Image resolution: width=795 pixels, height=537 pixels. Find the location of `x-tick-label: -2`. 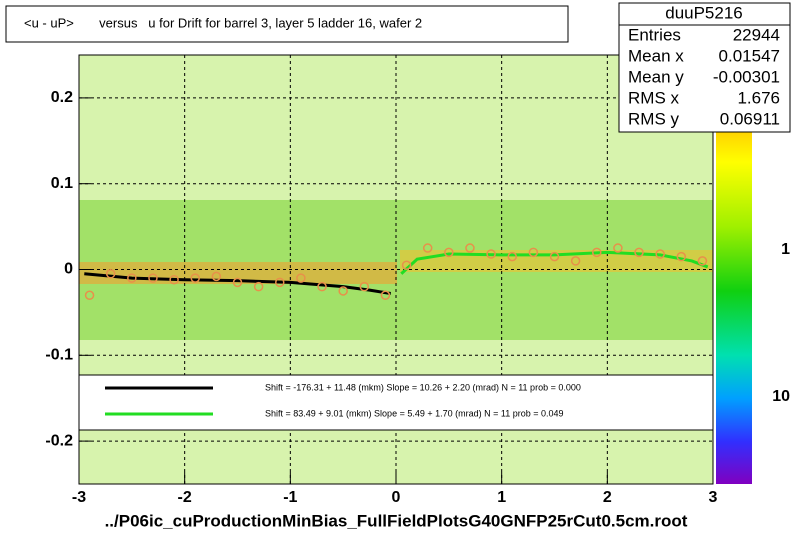

x-tick-label: -2 is located at coordinates (185, 497).